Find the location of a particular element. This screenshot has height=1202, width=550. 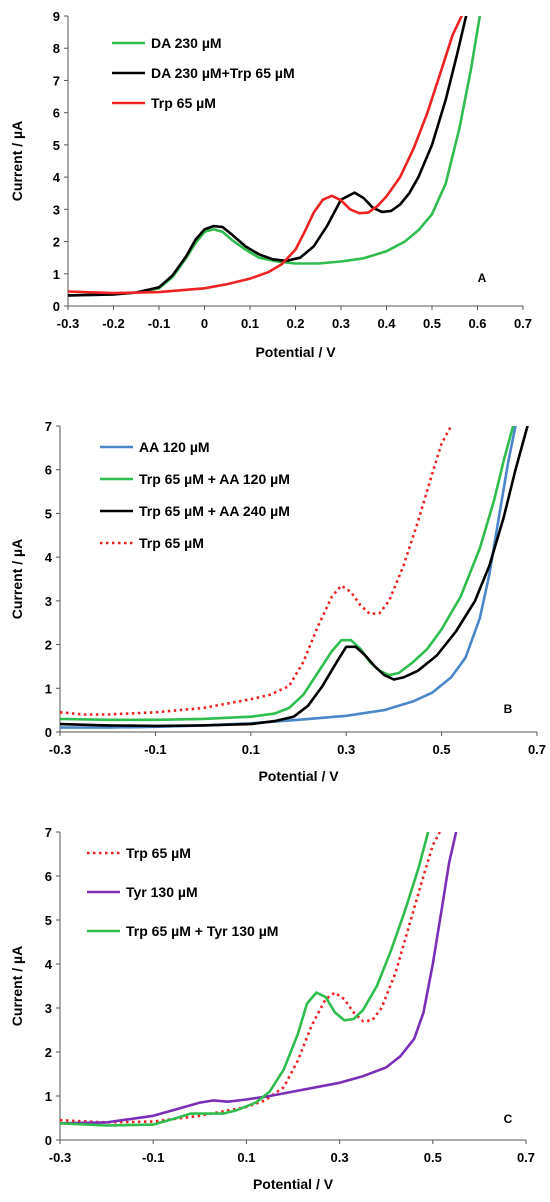

x-tick-label: -0.2 is located at coordinates (113, 323).